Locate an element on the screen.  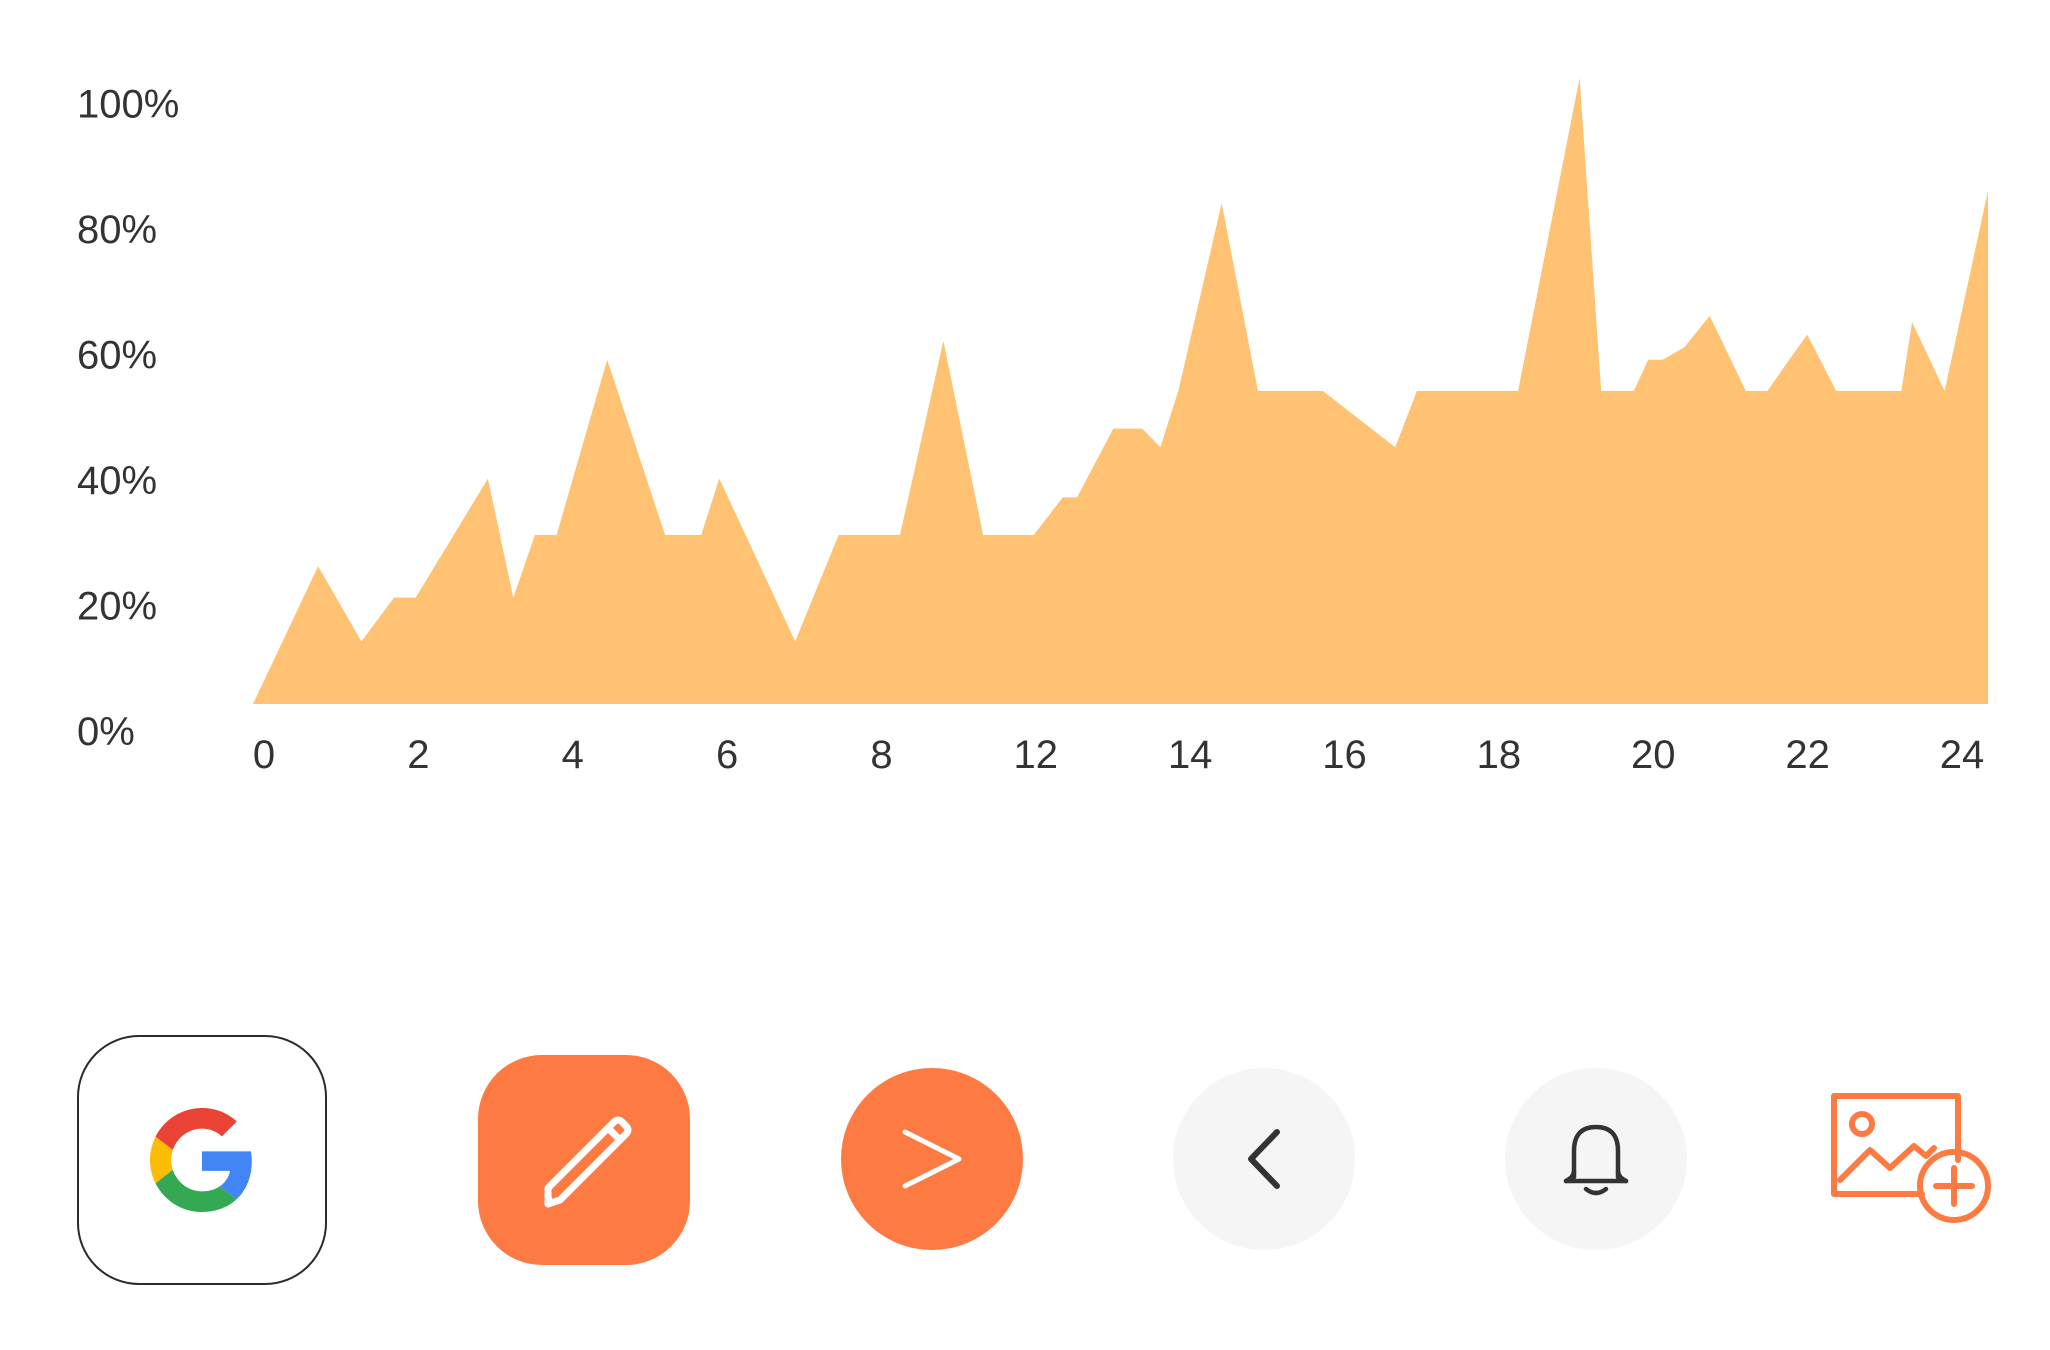
google-button is located at coordinates (202, 1160).